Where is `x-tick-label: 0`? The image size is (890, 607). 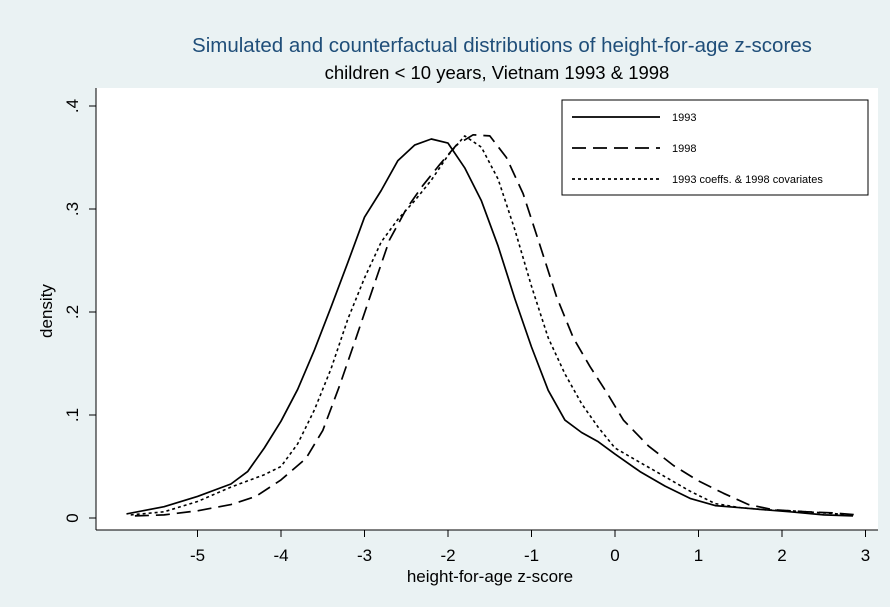 x-tick-label: 0 is located at coordinates (614, 555).